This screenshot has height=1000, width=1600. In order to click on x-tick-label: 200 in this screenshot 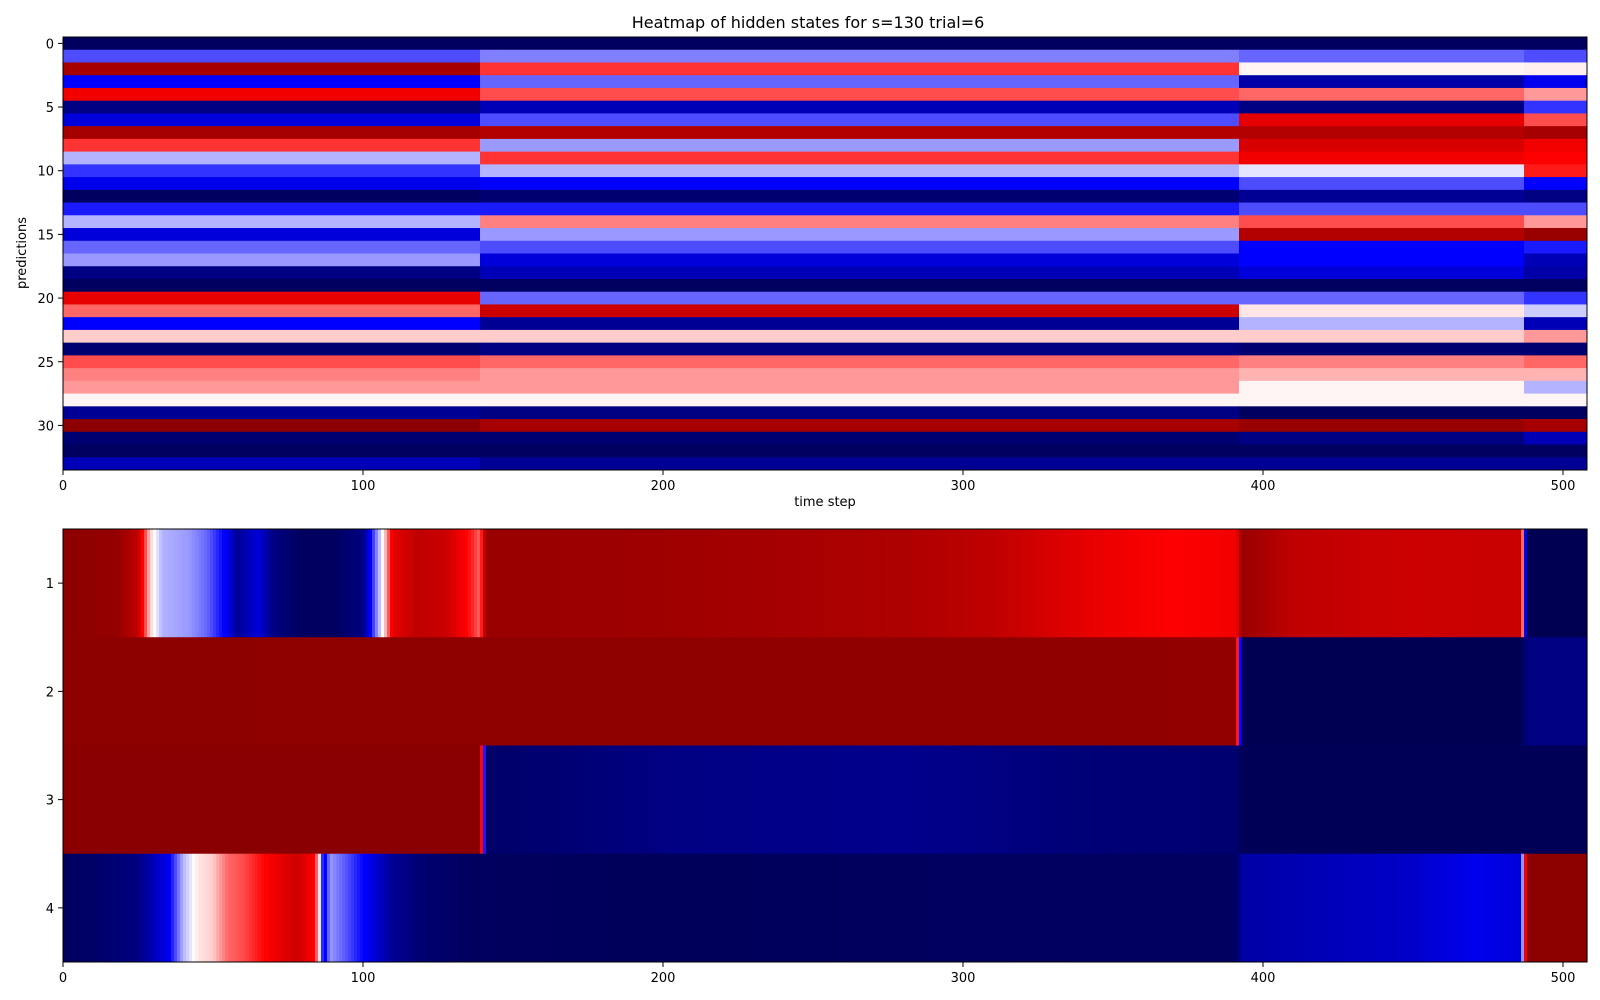, I will do `click(663, 978)`.